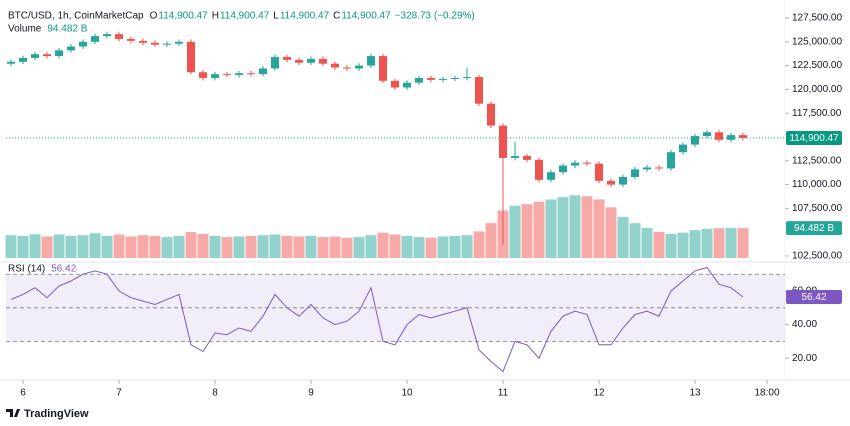  I want to click on y-tick-label: 102,500.00, so click(817, 256).